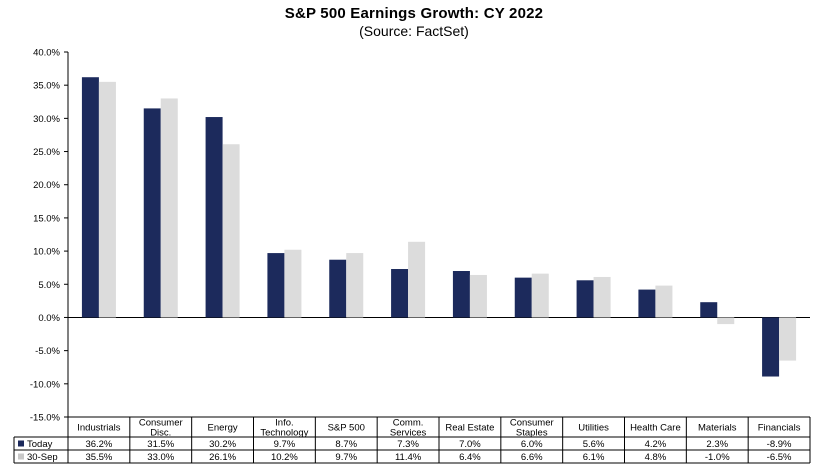 The height and width of the screenshot is (470, 828). I want to click on category-label: Health Care, so click(655, 428).